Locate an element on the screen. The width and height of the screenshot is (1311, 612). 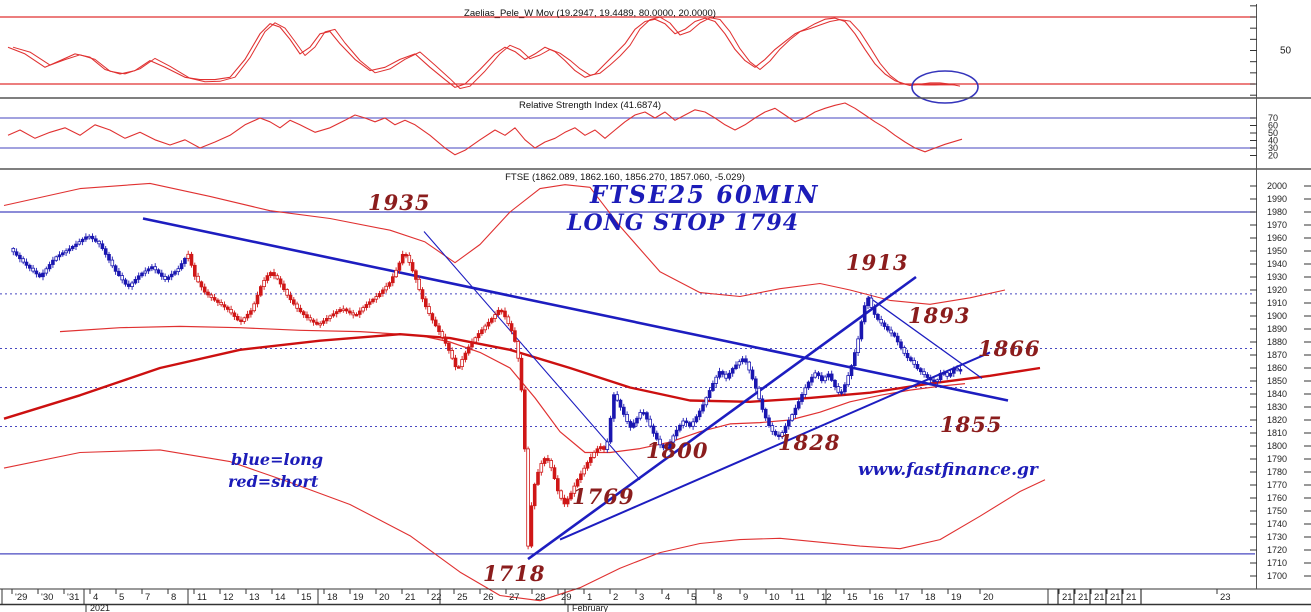
price-axis-label: 1900 is located at coordinates (1277, 316).